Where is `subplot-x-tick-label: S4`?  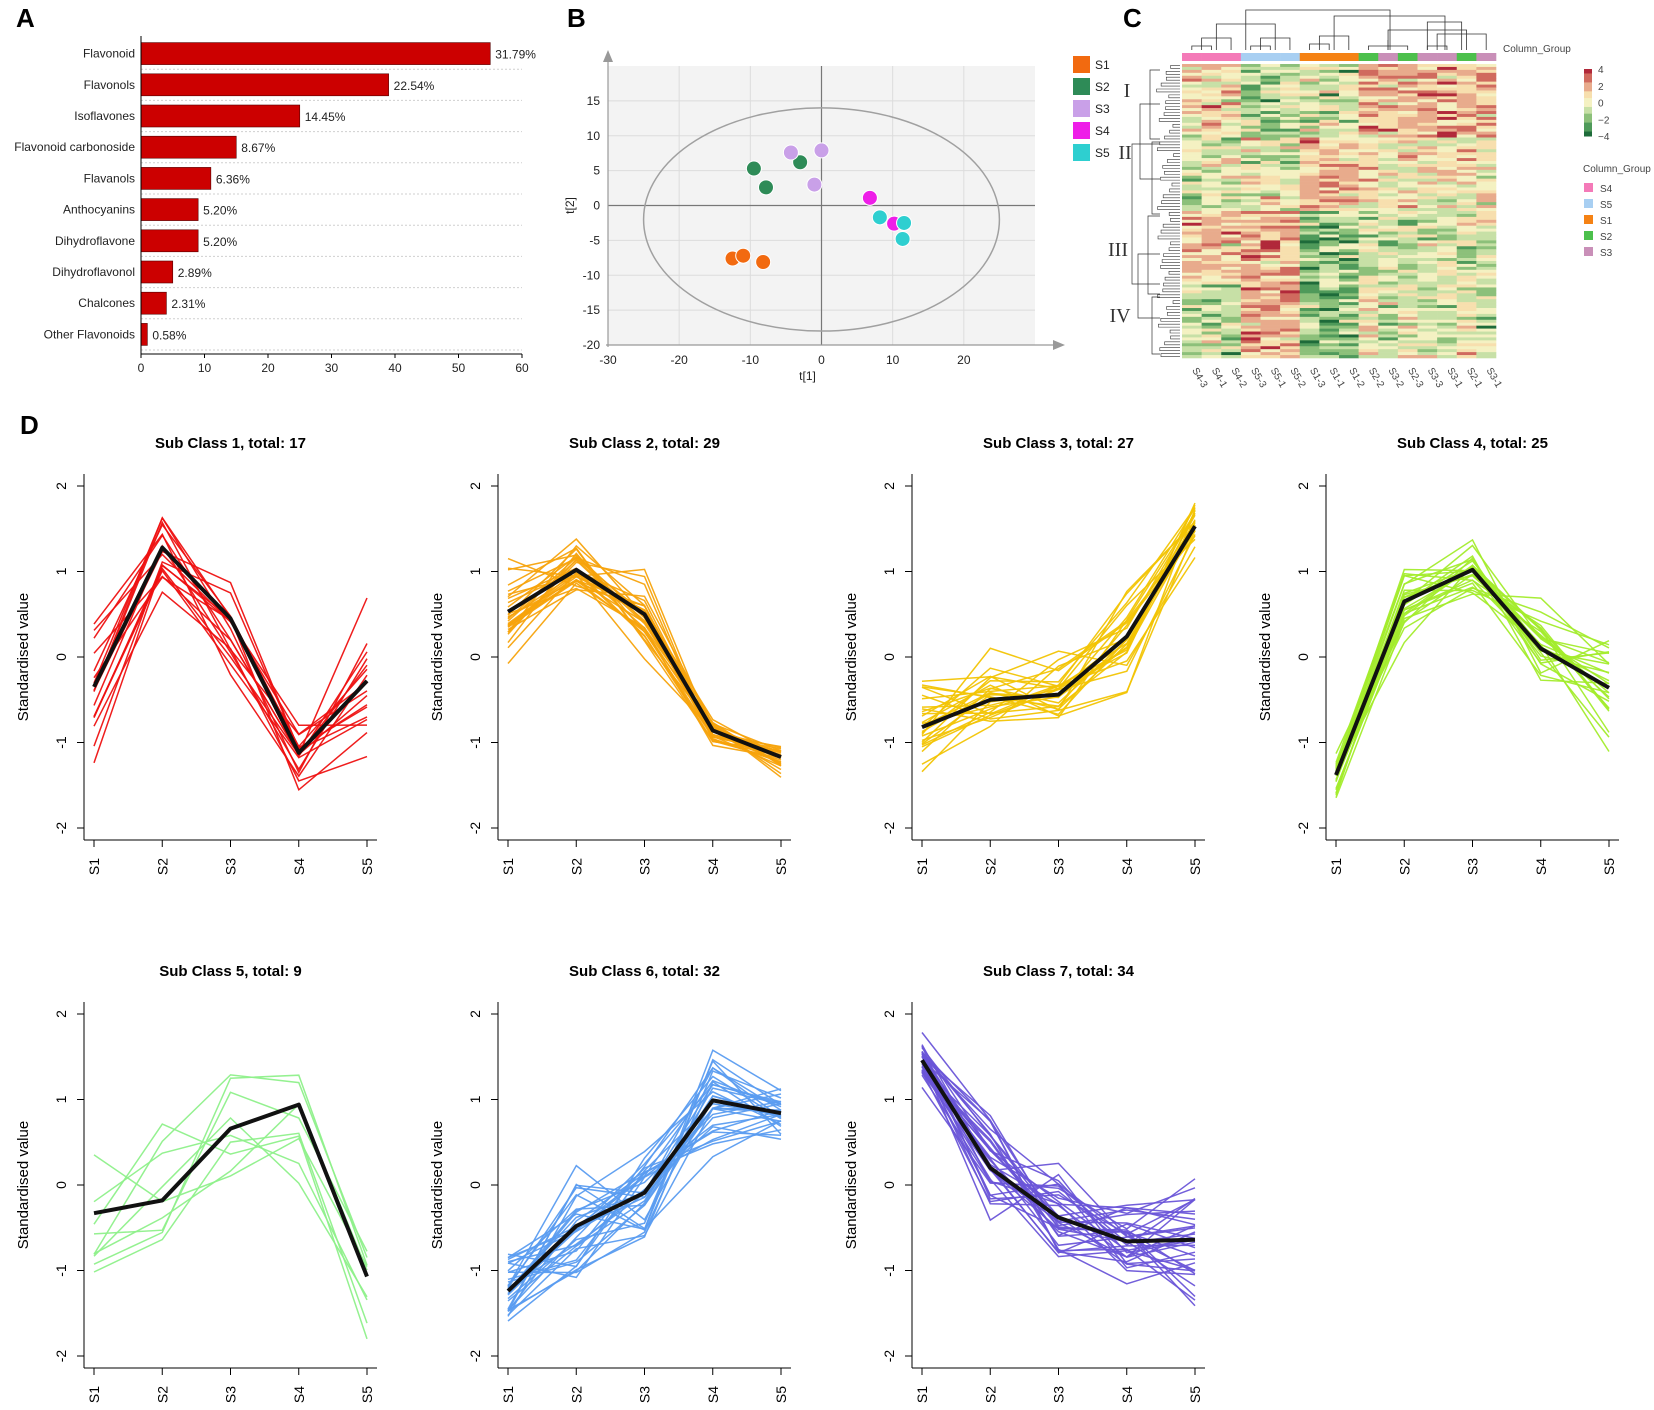 subplot-x-tick-label: S4 is located at coordinates (1127, 1394).